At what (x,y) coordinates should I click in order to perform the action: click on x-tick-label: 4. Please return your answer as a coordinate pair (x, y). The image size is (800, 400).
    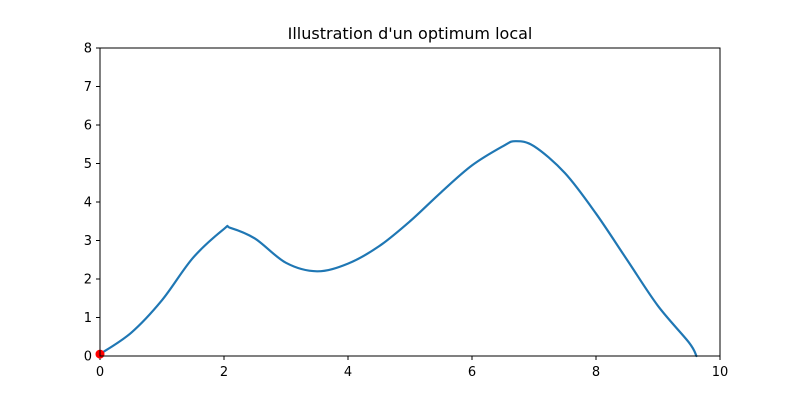
    Looking at the image, I should click on (348, 372).